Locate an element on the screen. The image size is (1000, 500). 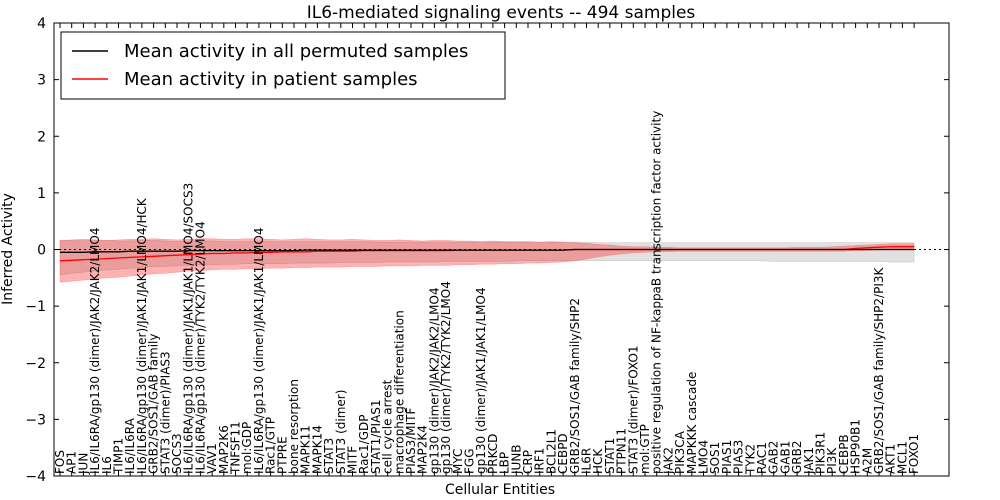
category-label: IL6/IL6RA/gp130 (dimer)/TYK2/TYK2/LMO4 is located at coordinates (200, 347).